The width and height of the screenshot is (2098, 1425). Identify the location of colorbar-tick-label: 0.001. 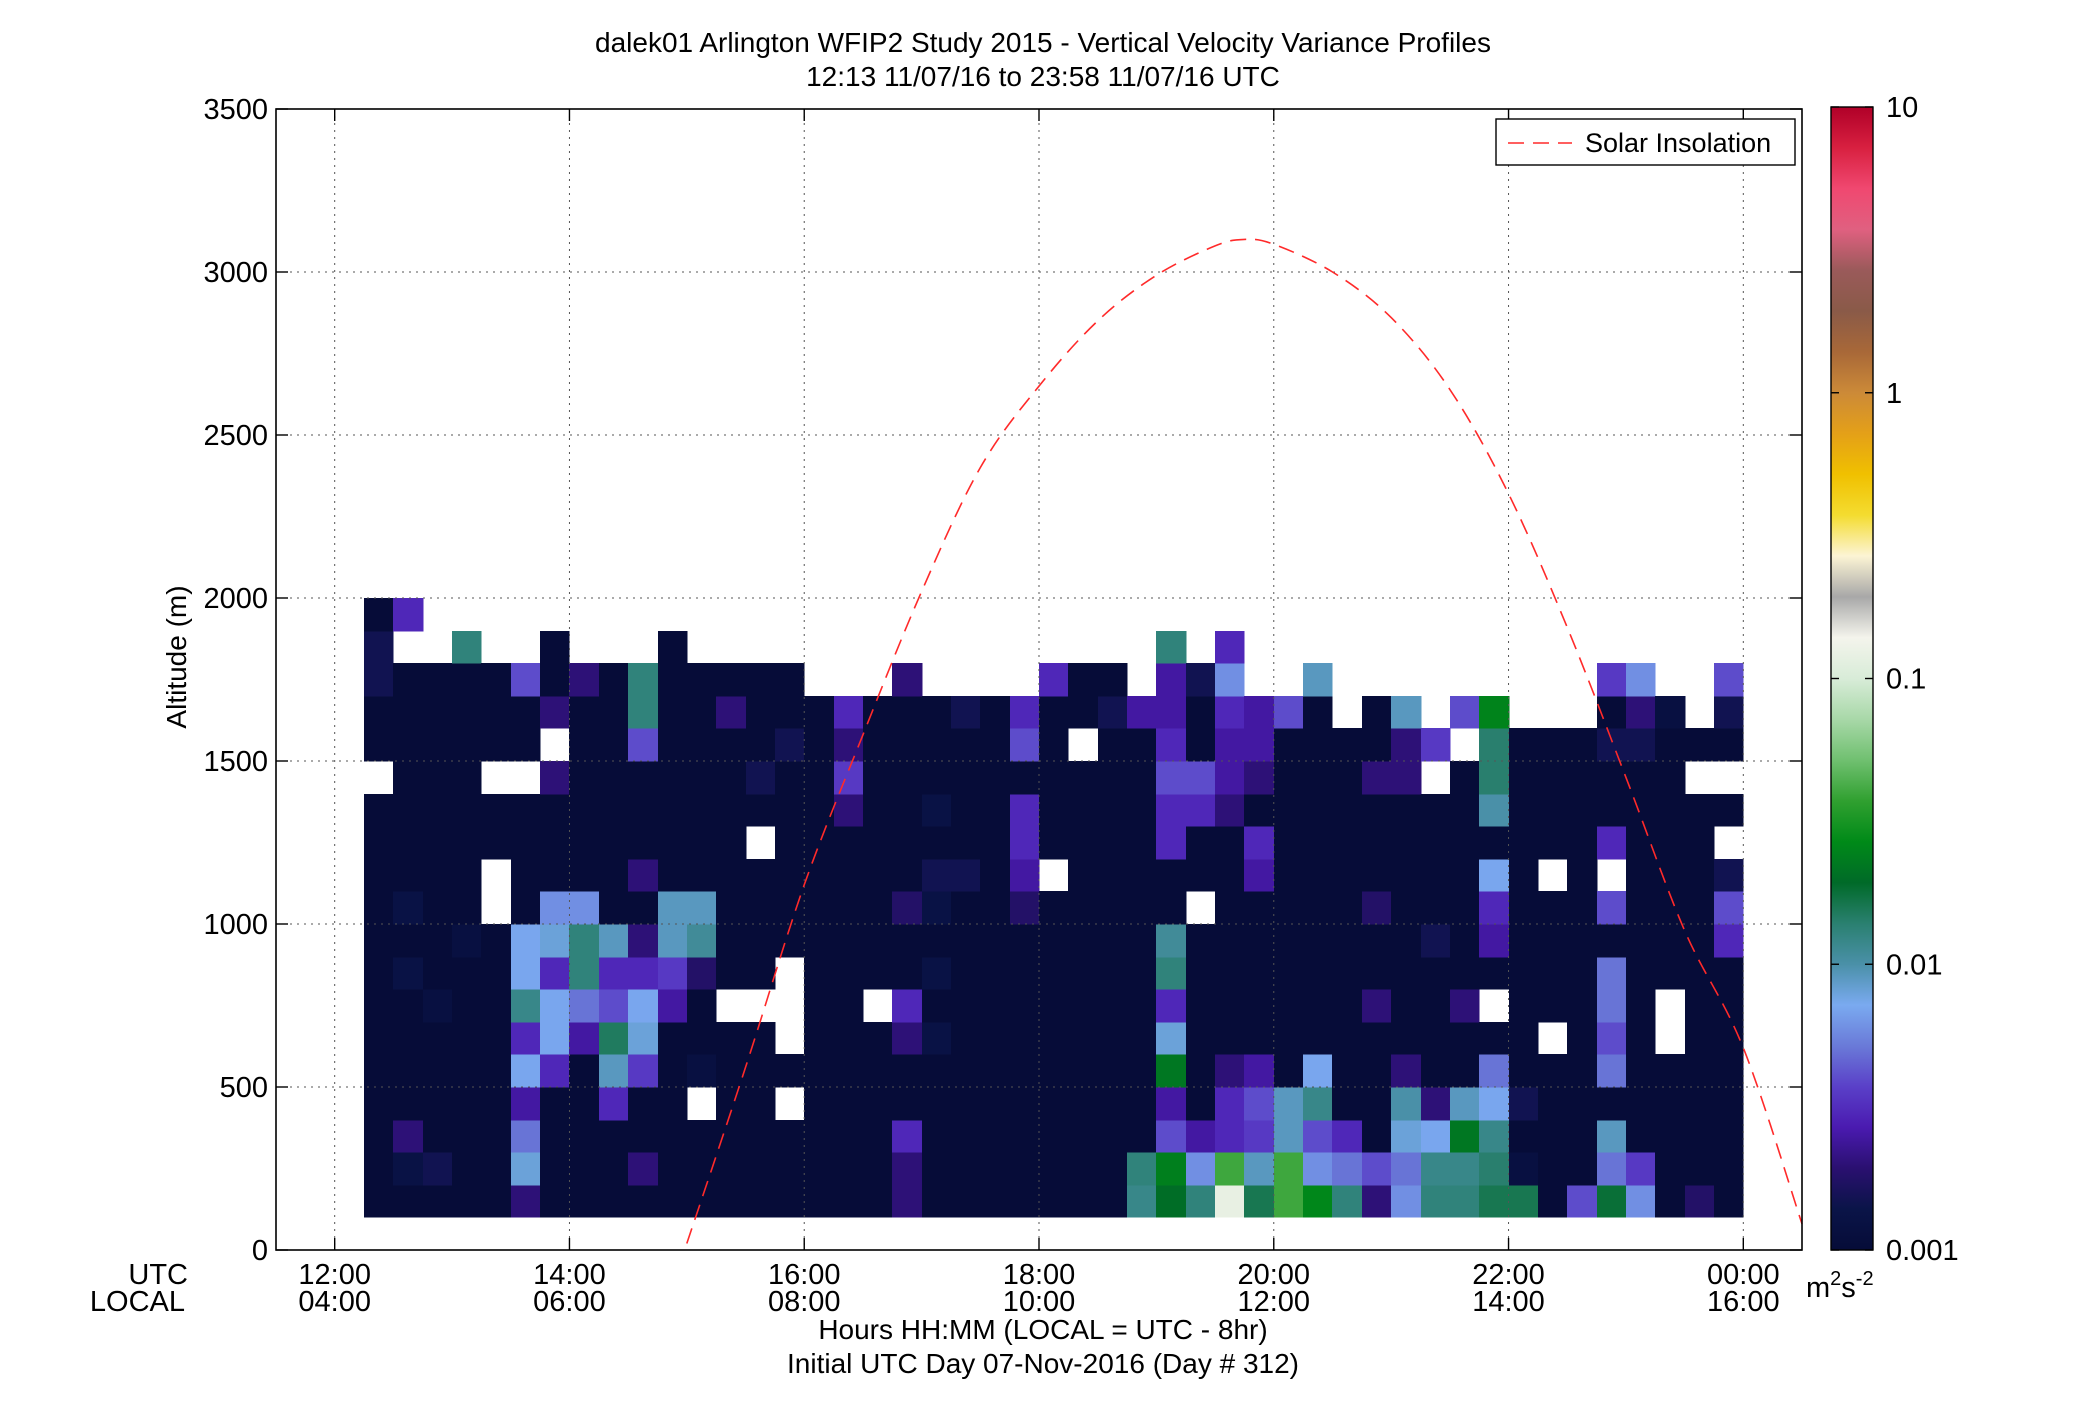
(1922, 1251).